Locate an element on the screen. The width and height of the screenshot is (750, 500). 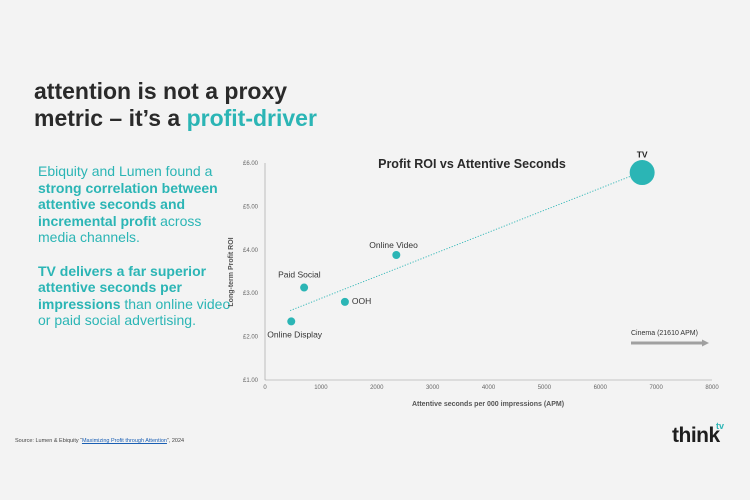
point-label-ooh: OOH is located at coordinates (361, 301).